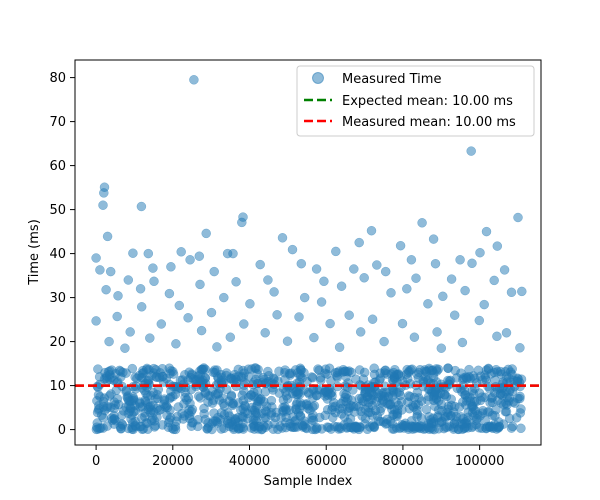 The image size is (600, 500). I want to click on x-tick-label: 80000, so click(402, 461).